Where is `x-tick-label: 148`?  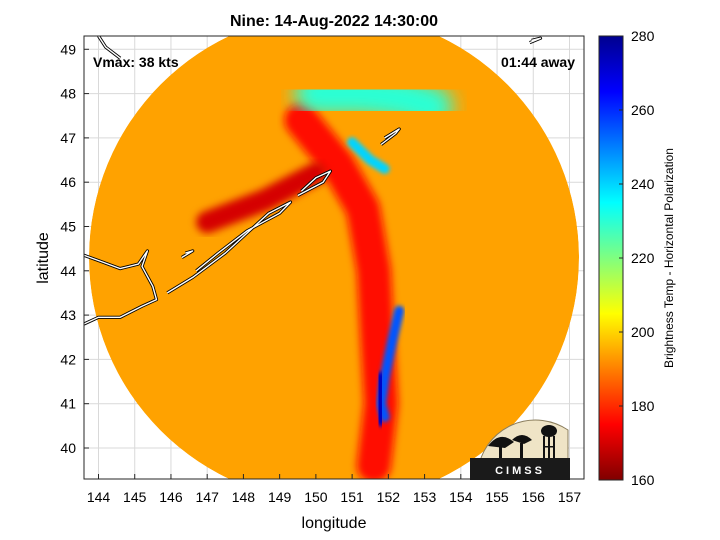
x-tick-label: 148 is located at coordinates (244, 497).